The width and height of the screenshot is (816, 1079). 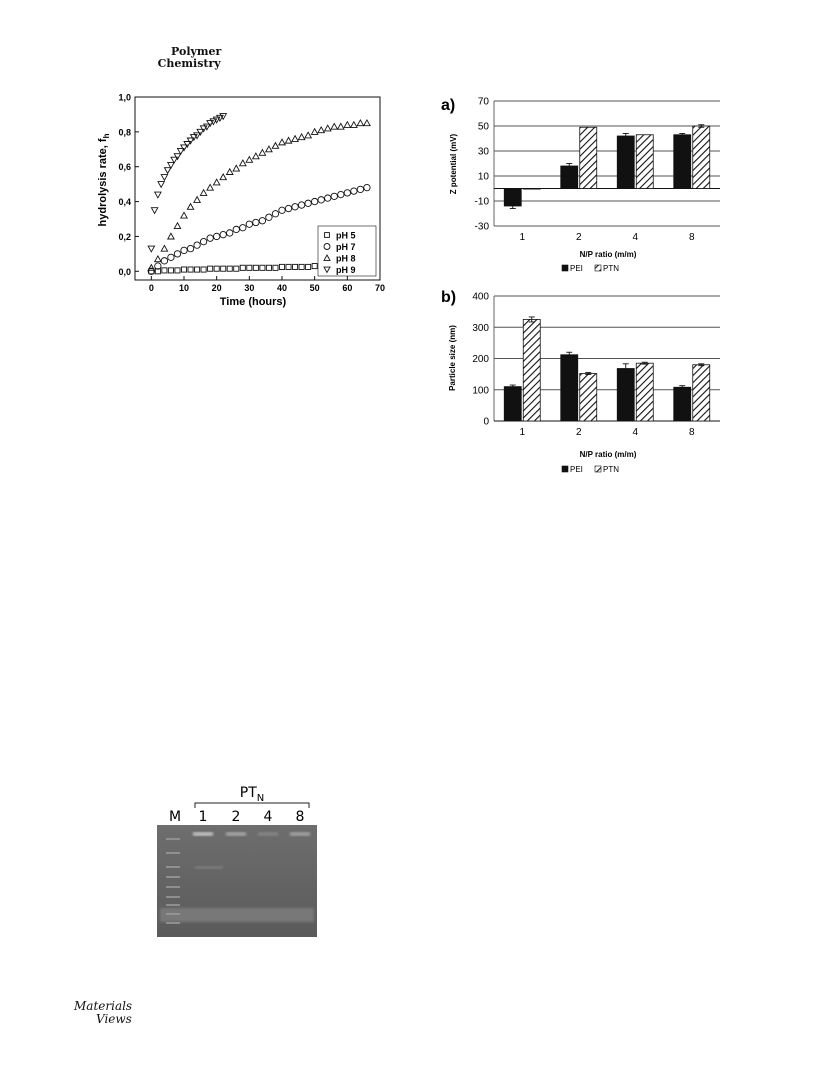 I want to click on x-tick-label: 10, so click(x=184, y=288).